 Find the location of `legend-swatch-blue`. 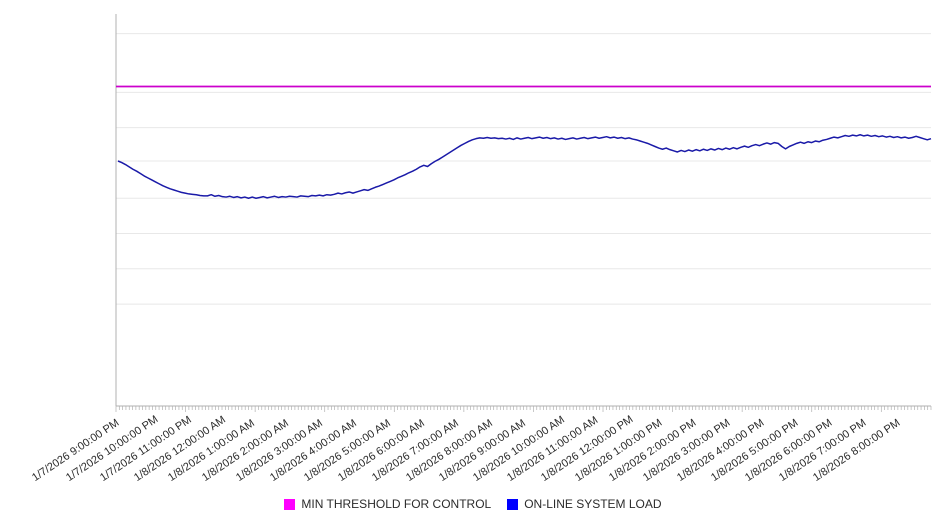

legend-swatch-blue is located at coordinates (513, 504).